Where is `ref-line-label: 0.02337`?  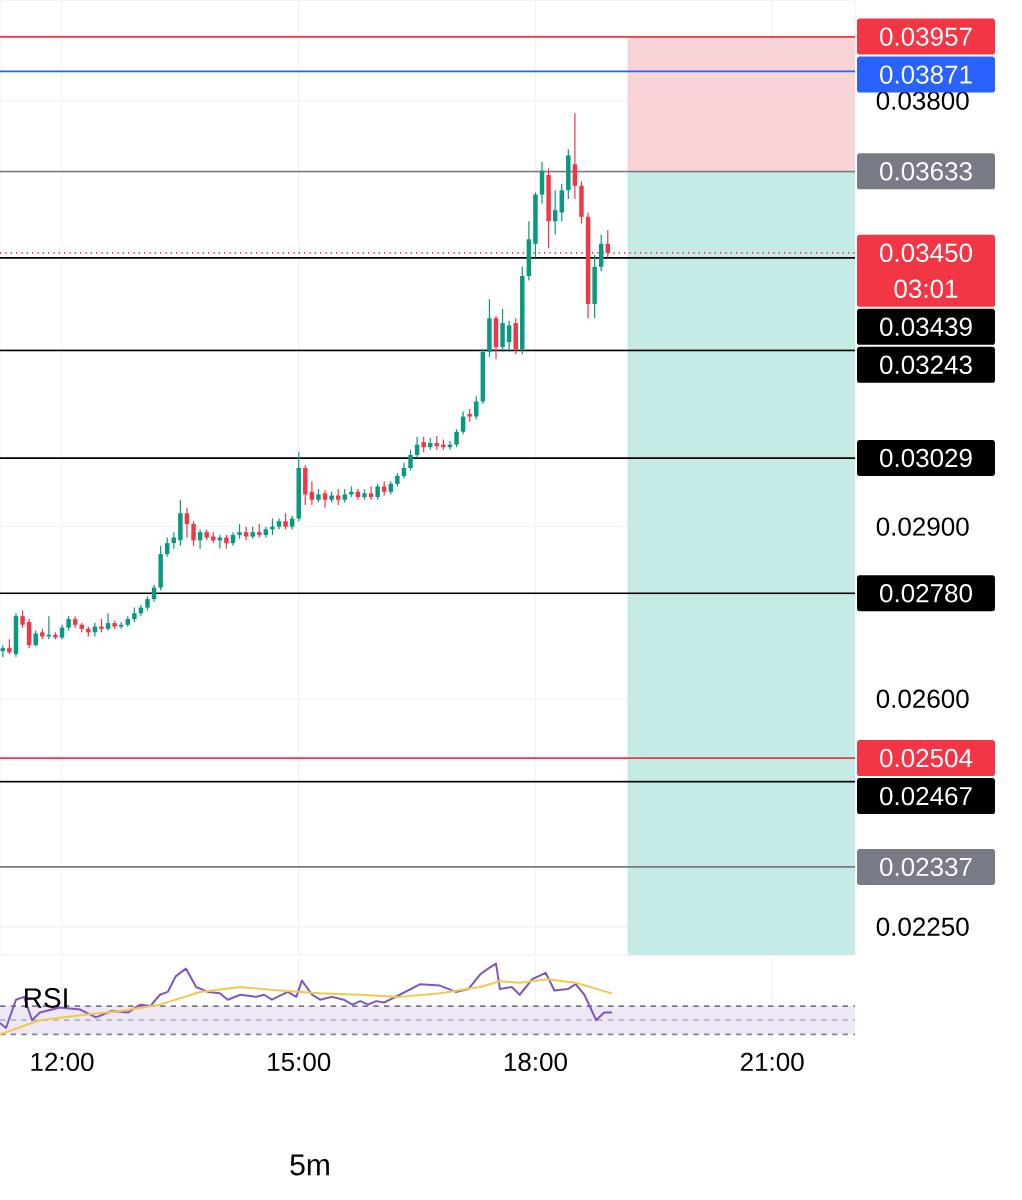
ref-line-label: 0.02337 is located at coordinates (926, 867).